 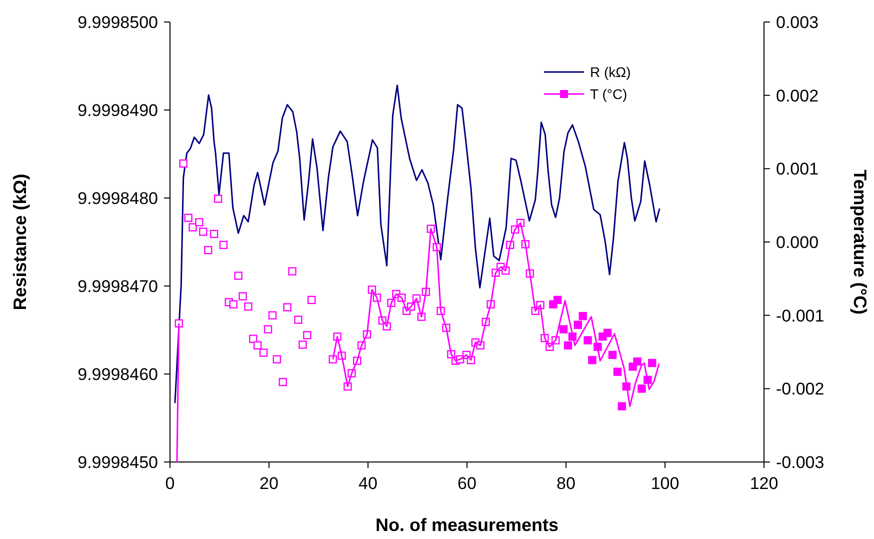 What do you see at coordinates (800, 462) in the screenshot?
I see `y2-tick-label: -0.003` at bounding box center [800, 462].